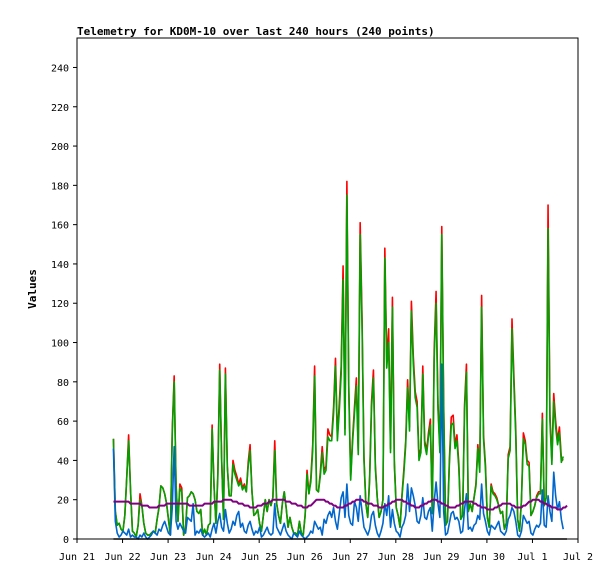 The width and height of the screenshot is (615, 579). I want to click on x-tick-label: Jul 2, so click(578, 557).